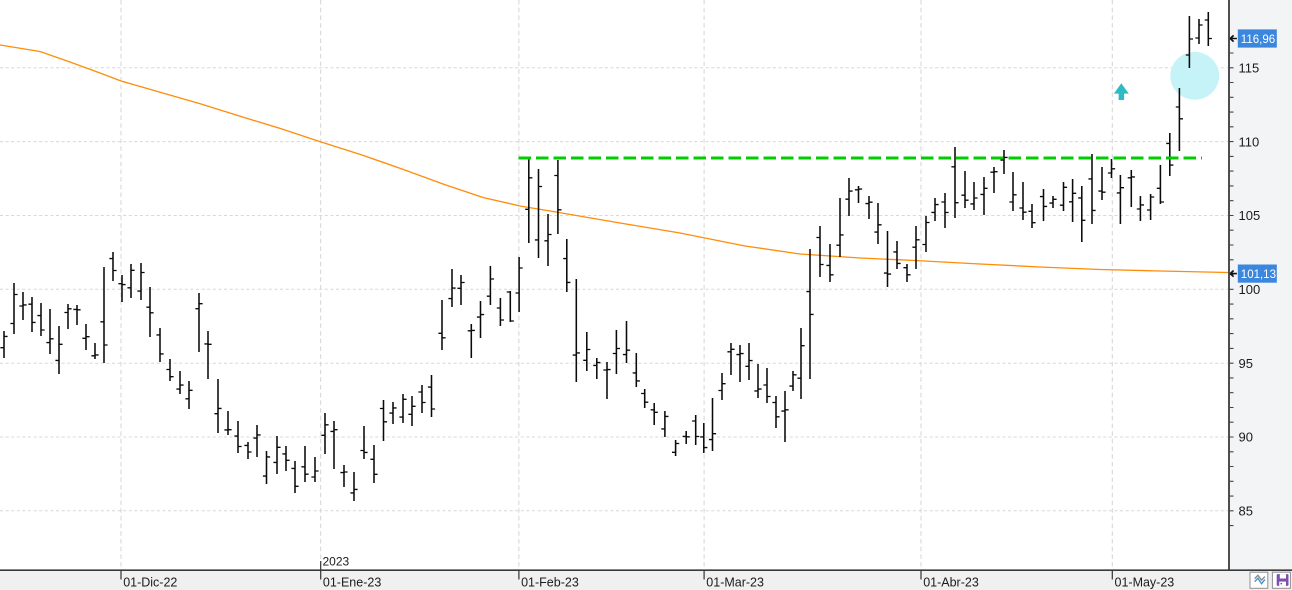 This screenshot has height=590, width=1292. Describe the element at coordinates (550, 583) in the screenshot. I see `svg-text: 01-Feb-23` at that location.